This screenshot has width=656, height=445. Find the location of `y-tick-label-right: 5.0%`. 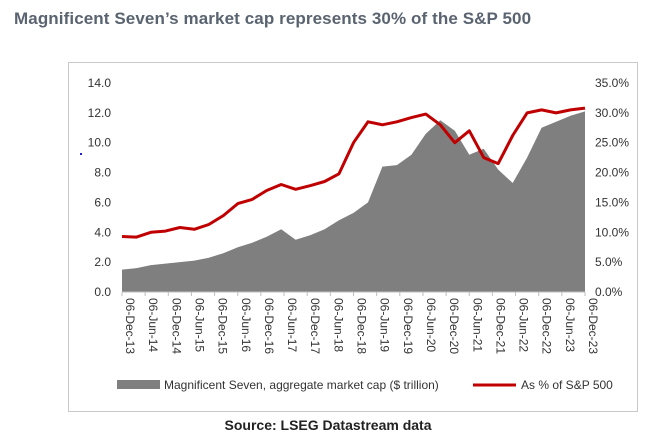

y-tick-label-right: 5.0% is located at coordinates (609, 262).